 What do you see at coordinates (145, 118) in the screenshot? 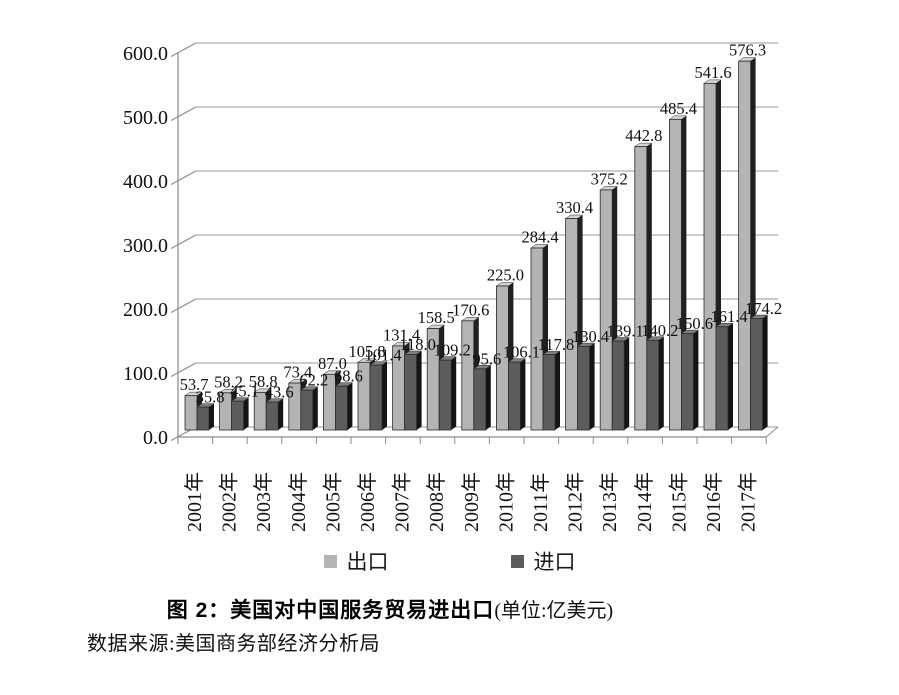
I see `y-tick-label: 500.0` at bounding box center [145, 118].